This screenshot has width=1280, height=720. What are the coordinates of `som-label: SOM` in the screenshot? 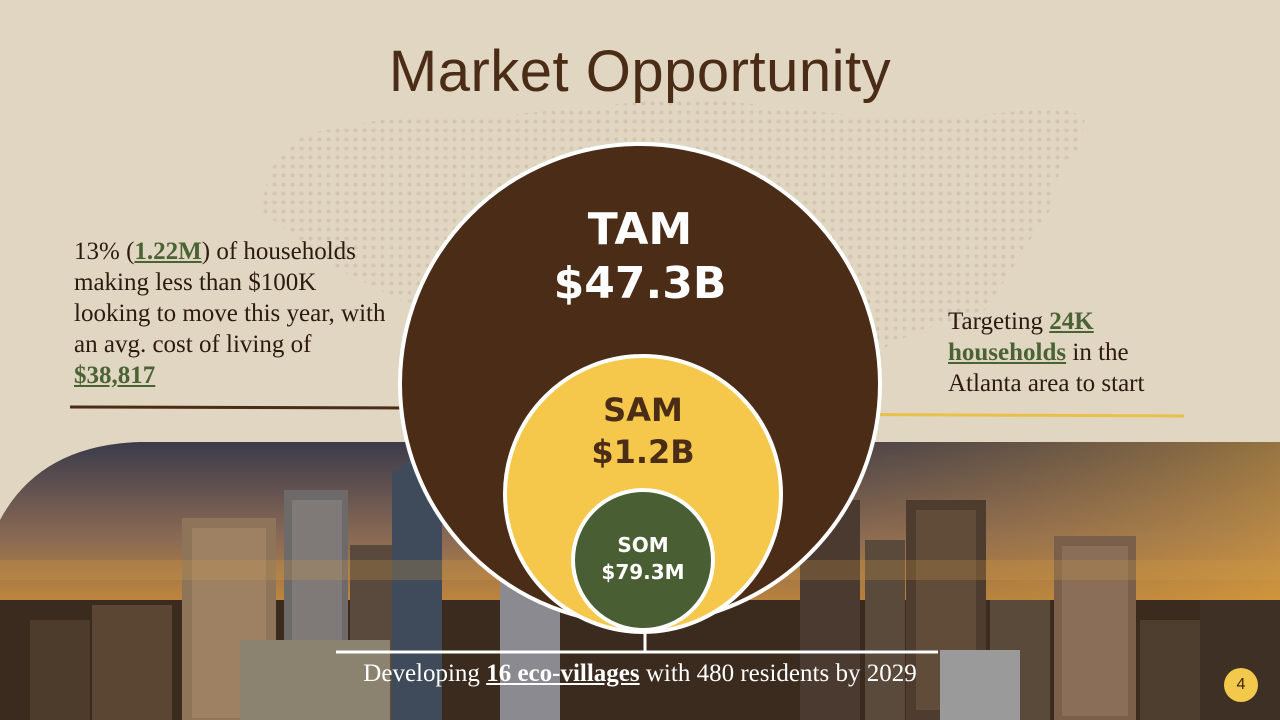 It's located at (643, 545).